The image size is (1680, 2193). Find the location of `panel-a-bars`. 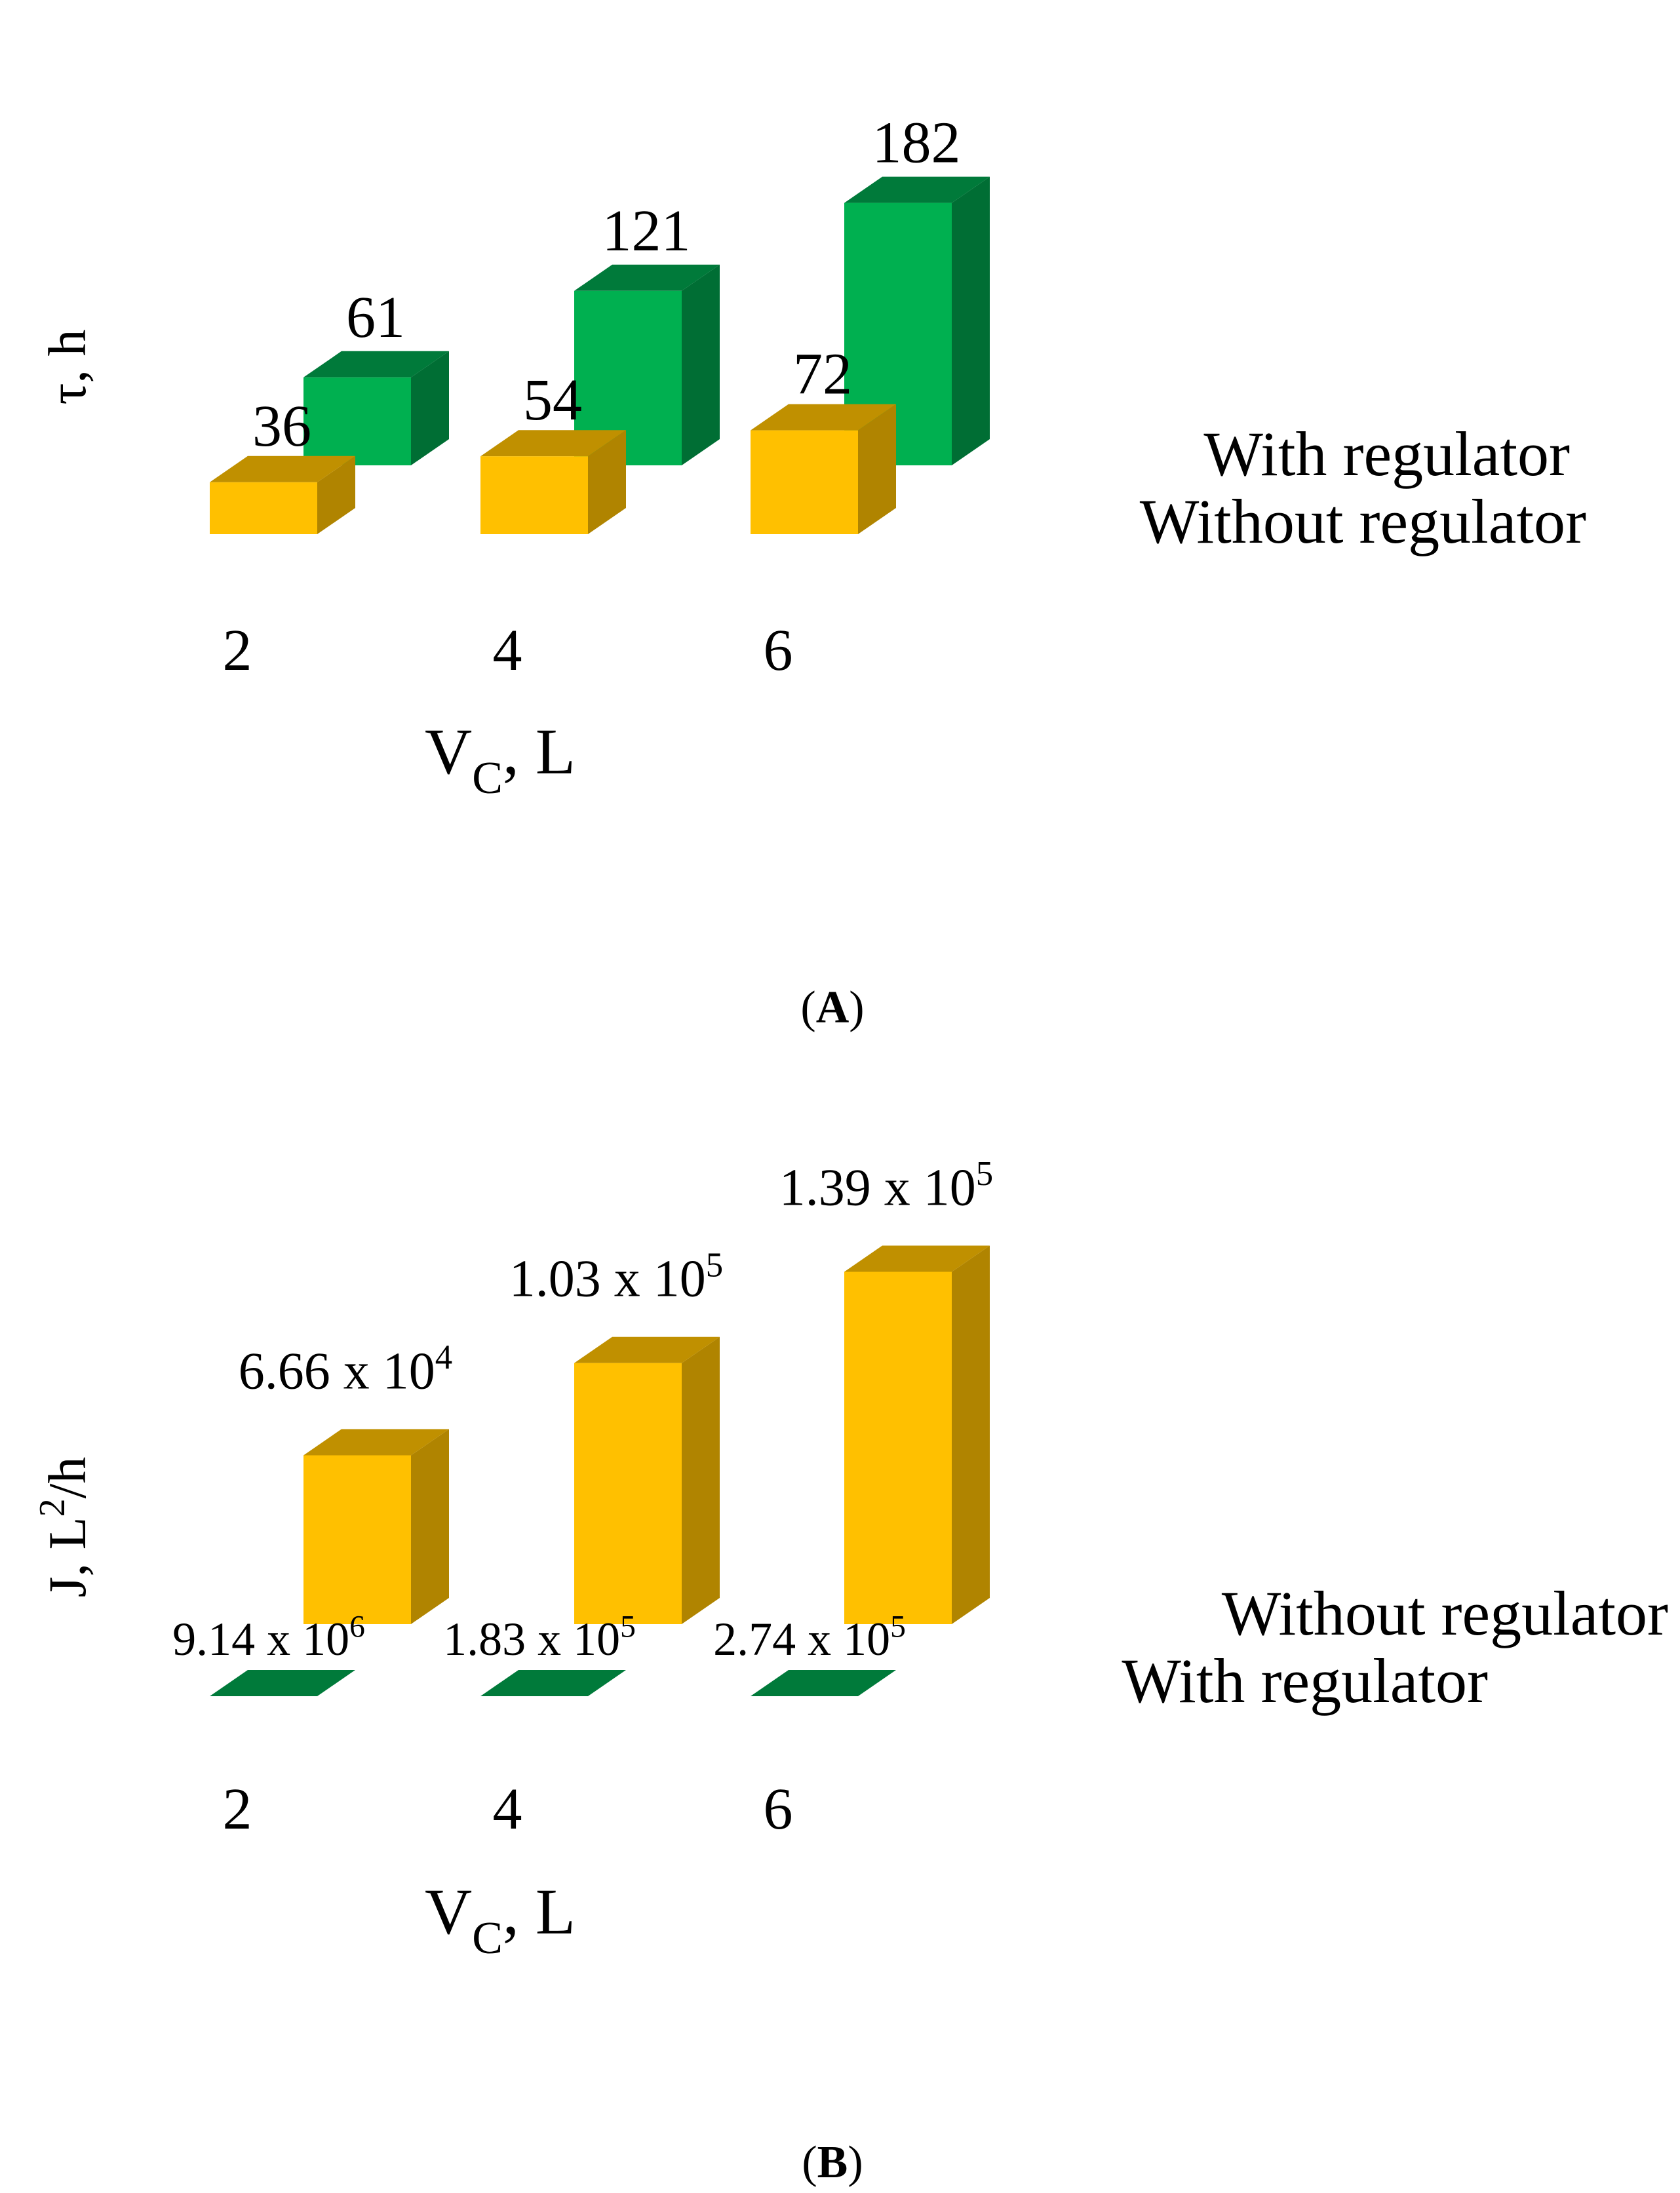

panel-a-bars is located at coordinates (600, 355).